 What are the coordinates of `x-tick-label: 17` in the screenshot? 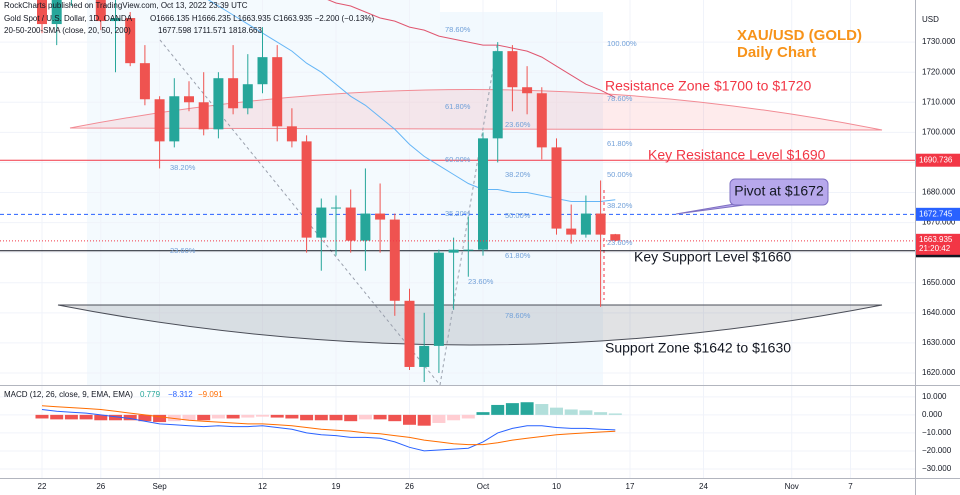 It's located at (630, 486).